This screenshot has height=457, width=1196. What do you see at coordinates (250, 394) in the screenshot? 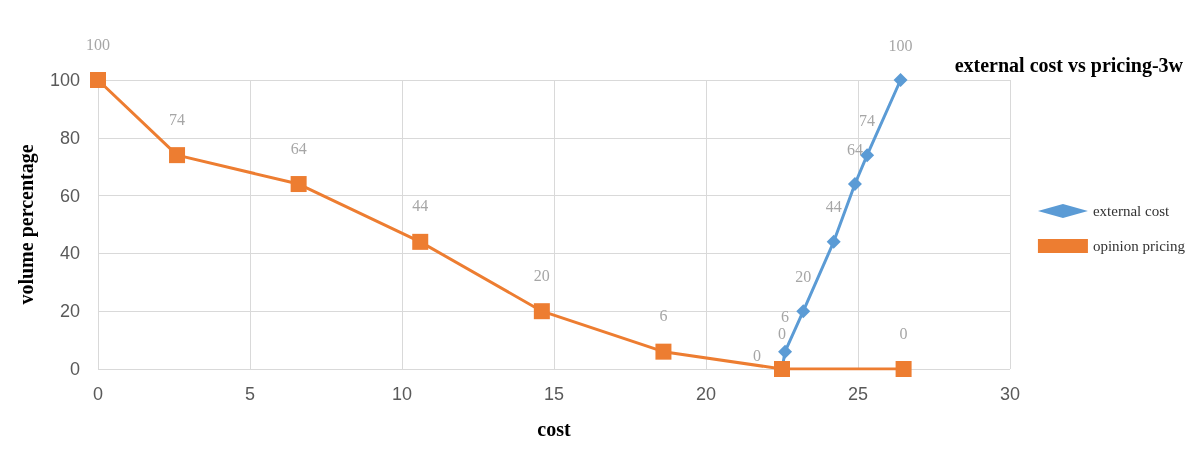
I see `x-tick-label: 5` at bounding box center [250, 394].